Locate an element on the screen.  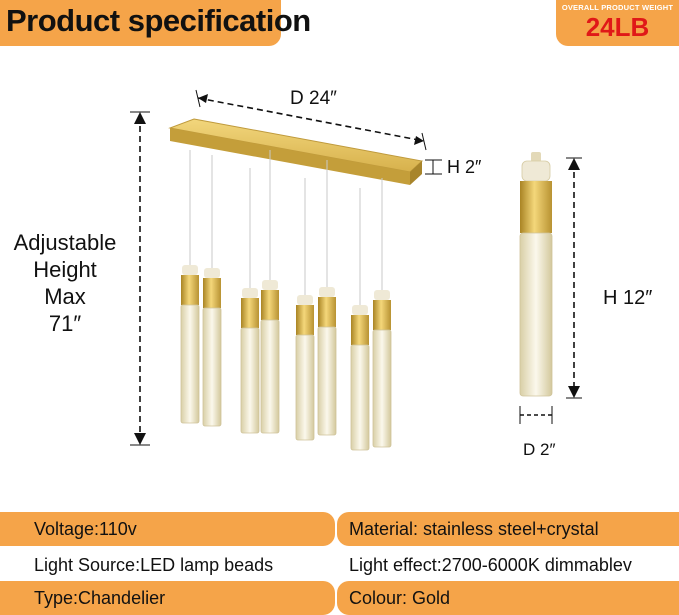
spec-material: Material: stainless steel+crystal is located at coordinates (508, 529).